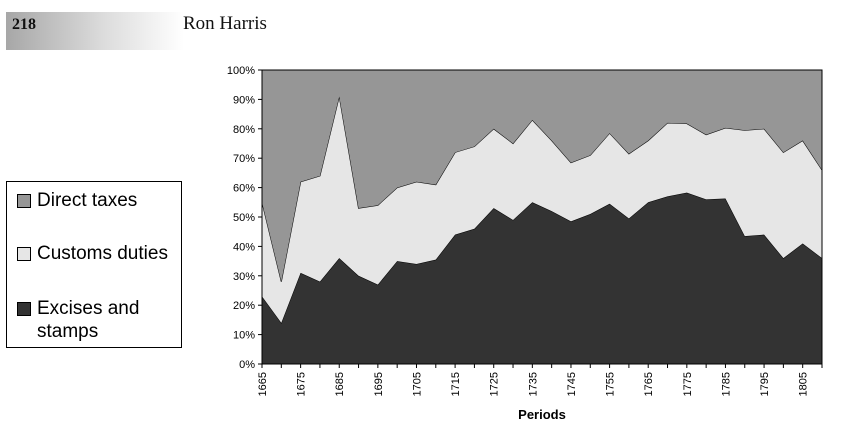 The height and width of the screenshot is (438, 845). I want to click on y-tick-label: 60%, so click(244, 189).